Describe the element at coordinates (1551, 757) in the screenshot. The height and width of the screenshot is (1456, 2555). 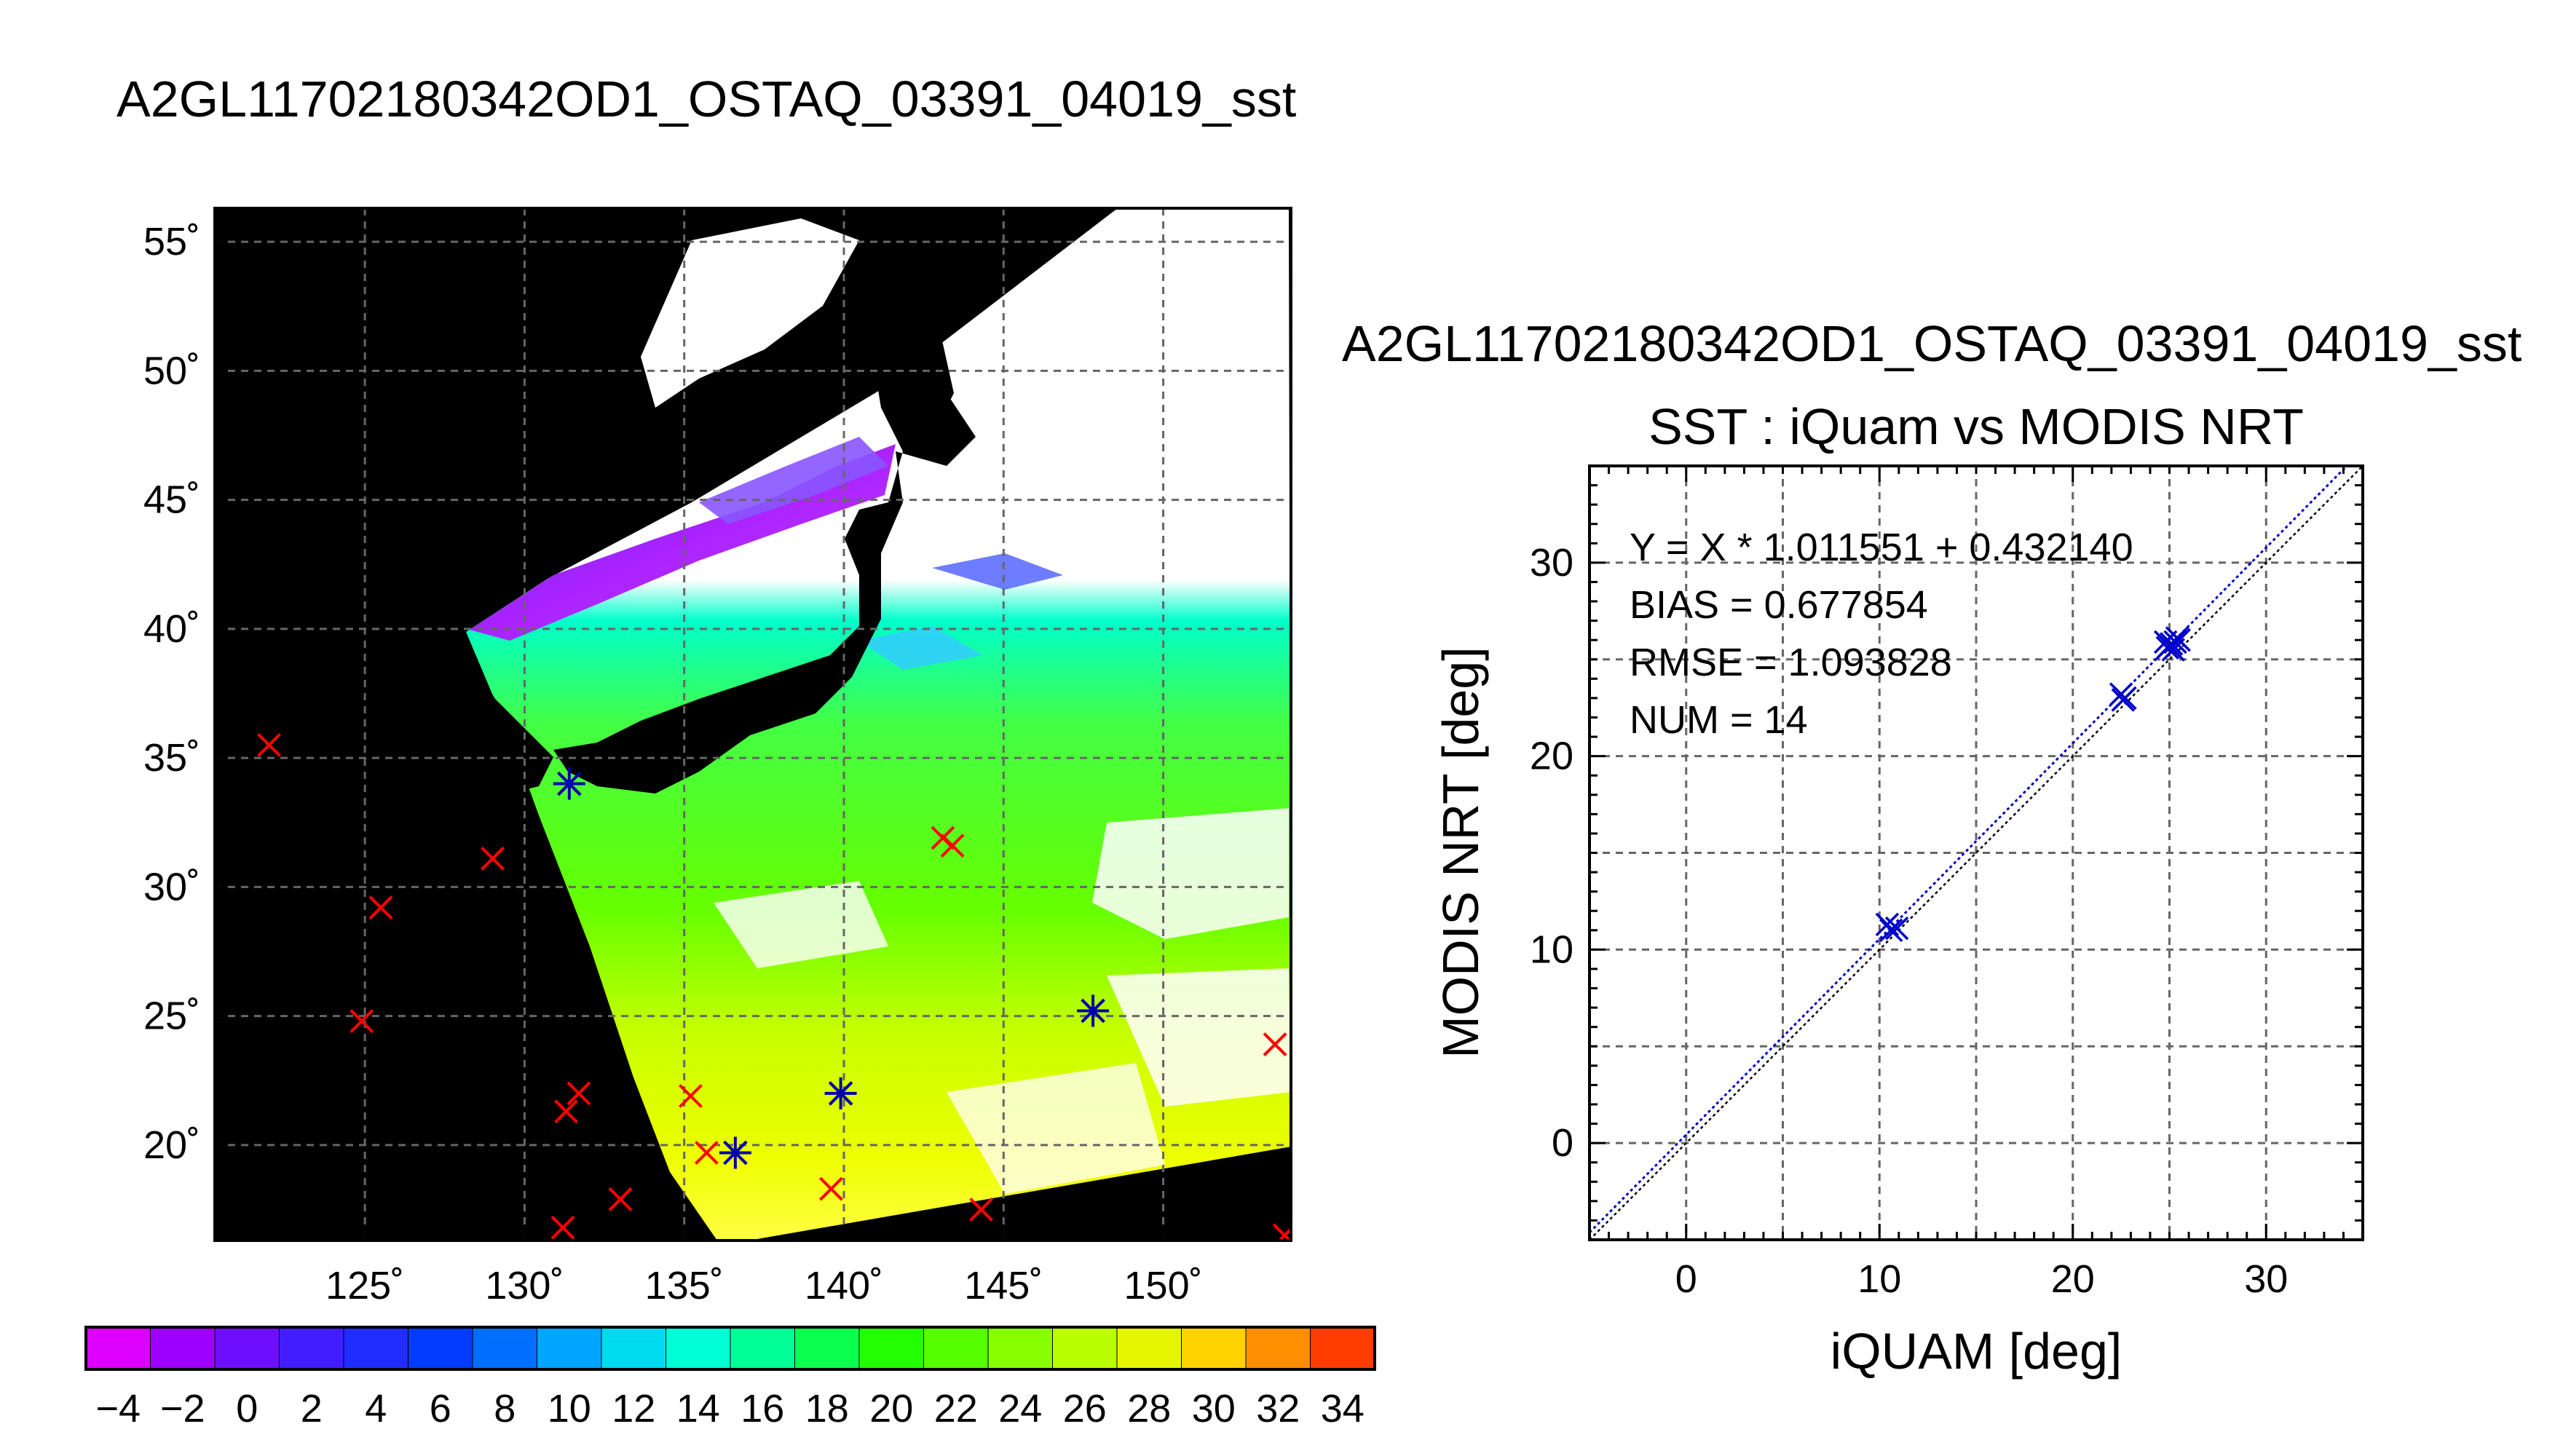
I see `y-tick-label: 20` at that location.